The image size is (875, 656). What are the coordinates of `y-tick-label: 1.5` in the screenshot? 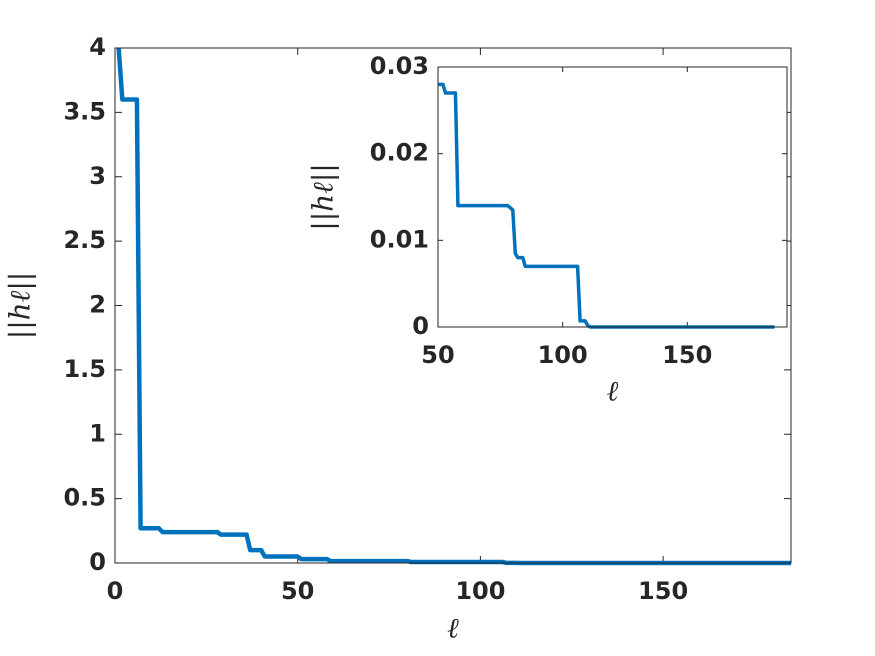 It's located at (84, 369).